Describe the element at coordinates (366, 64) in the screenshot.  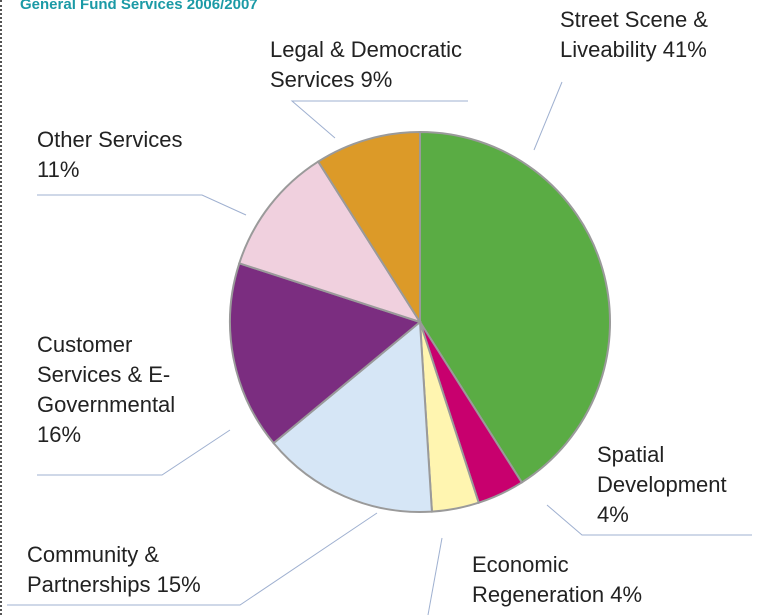
I see `category-name: Legal & Democratic Services` at that location.